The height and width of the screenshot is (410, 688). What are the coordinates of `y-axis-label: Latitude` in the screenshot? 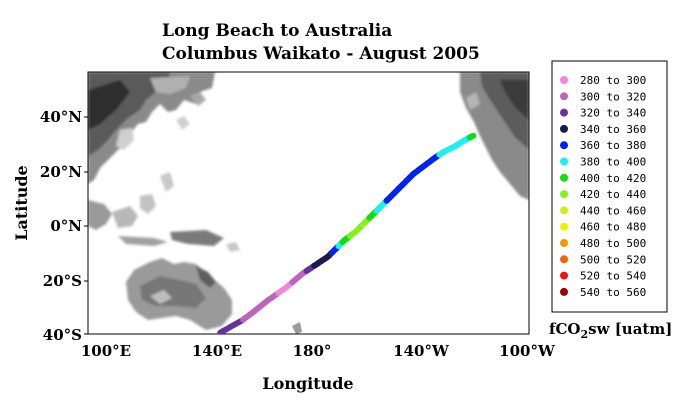 It's located at (21, 202).